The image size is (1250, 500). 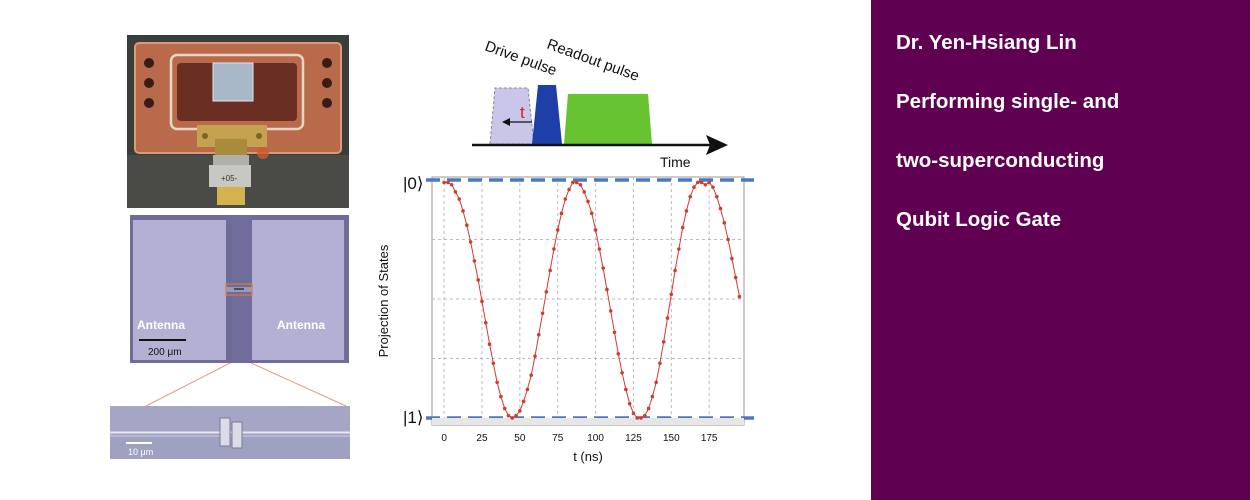 What do you see at coordinates (633, 438) in the screenshot?
I see `x-tick-label: 125` at bounding box center [633, 438].